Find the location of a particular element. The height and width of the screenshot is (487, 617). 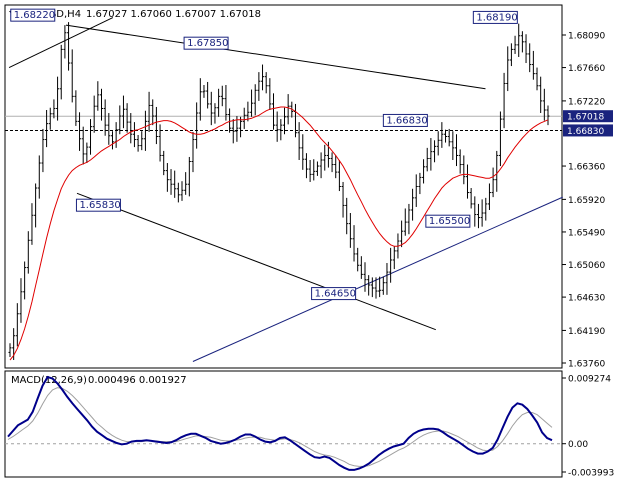

price-tick-label: 1.64630 is located at coordinates (586, 299).